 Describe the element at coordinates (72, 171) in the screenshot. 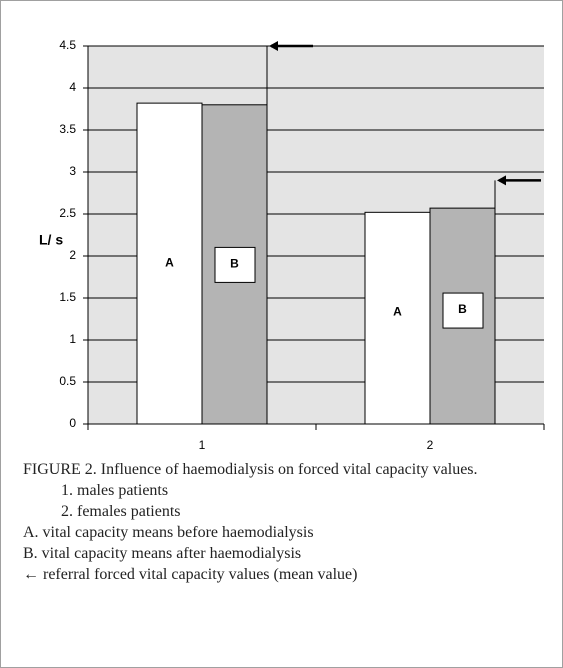

I see `y-tick-label: 3` at that location.